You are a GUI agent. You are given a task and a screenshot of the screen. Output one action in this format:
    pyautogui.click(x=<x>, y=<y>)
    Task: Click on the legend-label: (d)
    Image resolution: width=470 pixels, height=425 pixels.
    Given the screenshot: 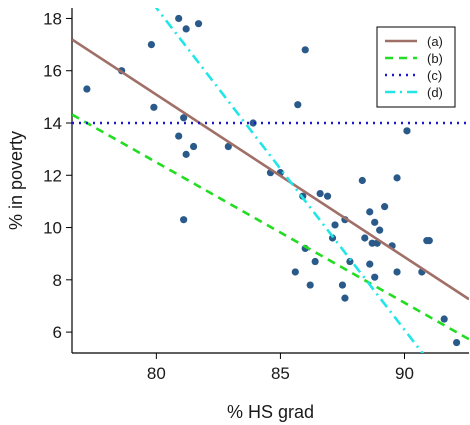 What is the action you would take?
    pyautogui.click(x=435, y=92)
    